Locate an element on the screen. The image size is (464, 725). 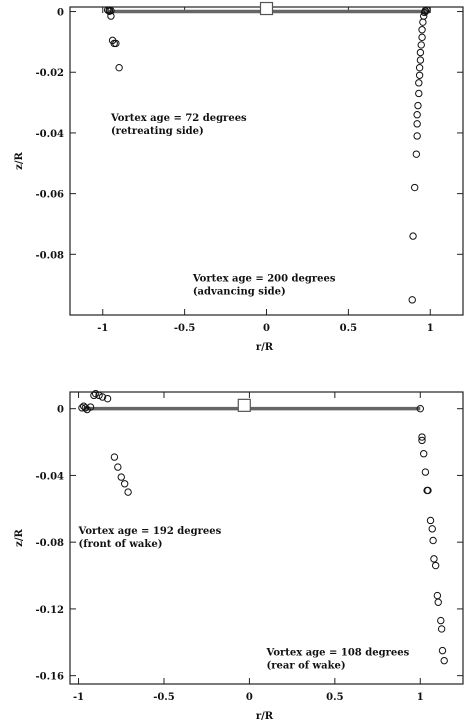
annotation-line: Vortex age = 108 degrees is located at coordinates (338, 653).